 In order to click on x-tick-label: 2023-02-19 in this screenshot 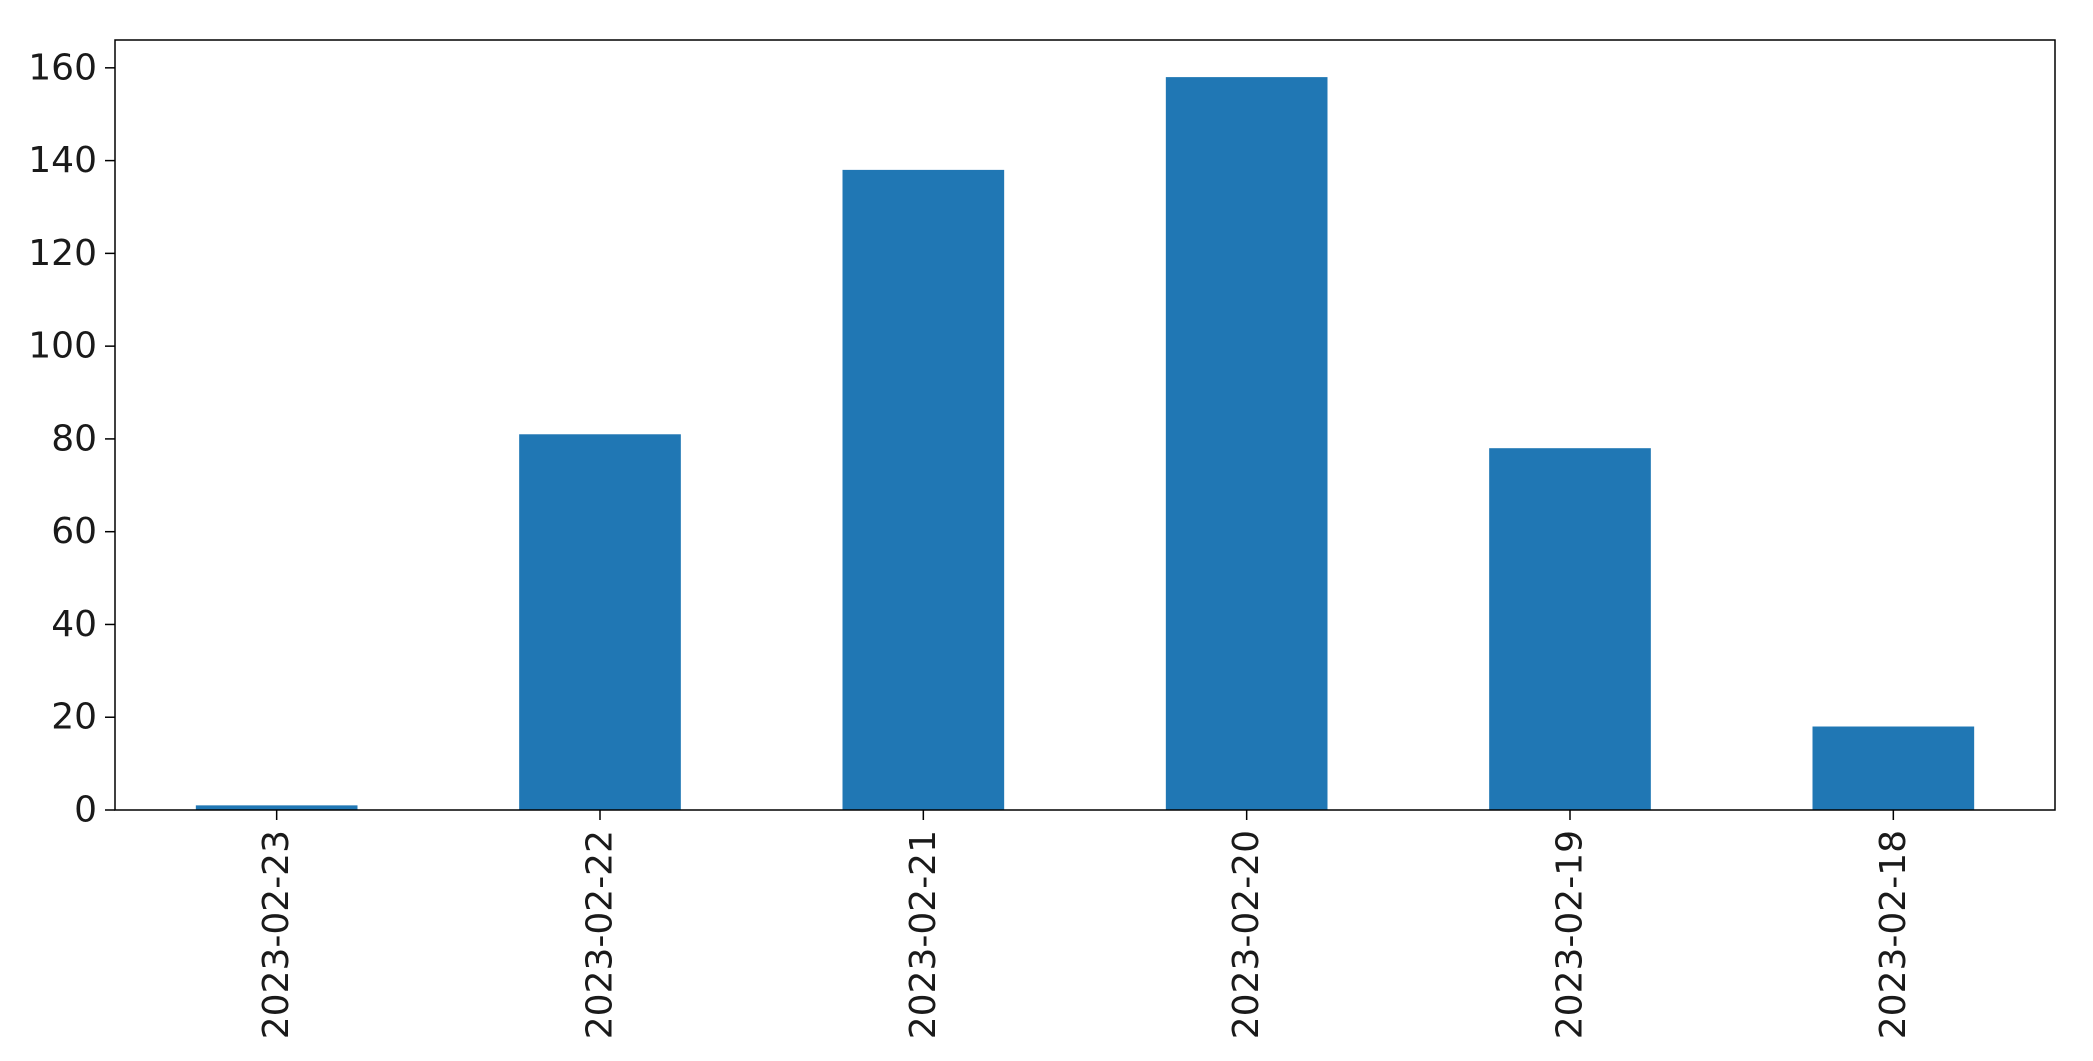, I will do `click(1570, 934)`.